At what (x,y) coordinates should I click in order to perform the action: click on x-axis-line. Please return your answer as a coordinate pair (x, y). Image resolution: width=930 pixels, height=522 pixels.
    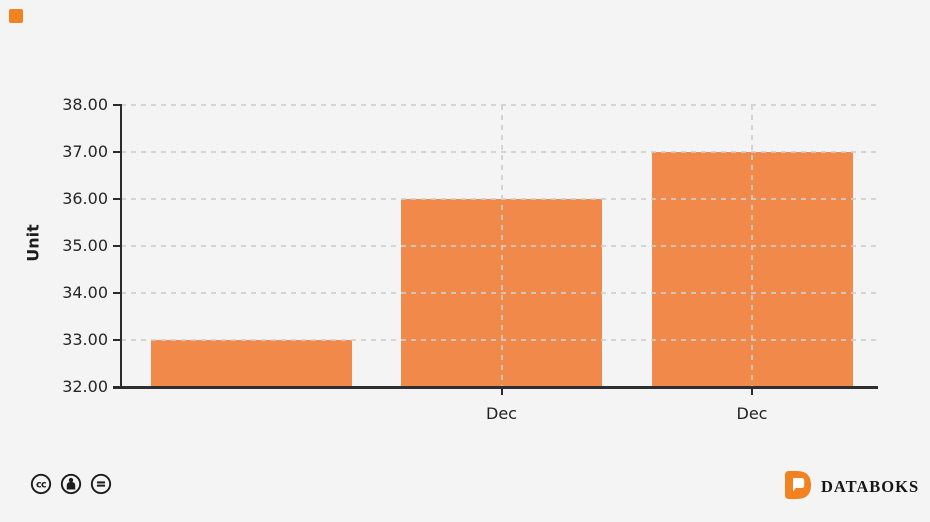
    Looking at the image, I should click on (495, 387).